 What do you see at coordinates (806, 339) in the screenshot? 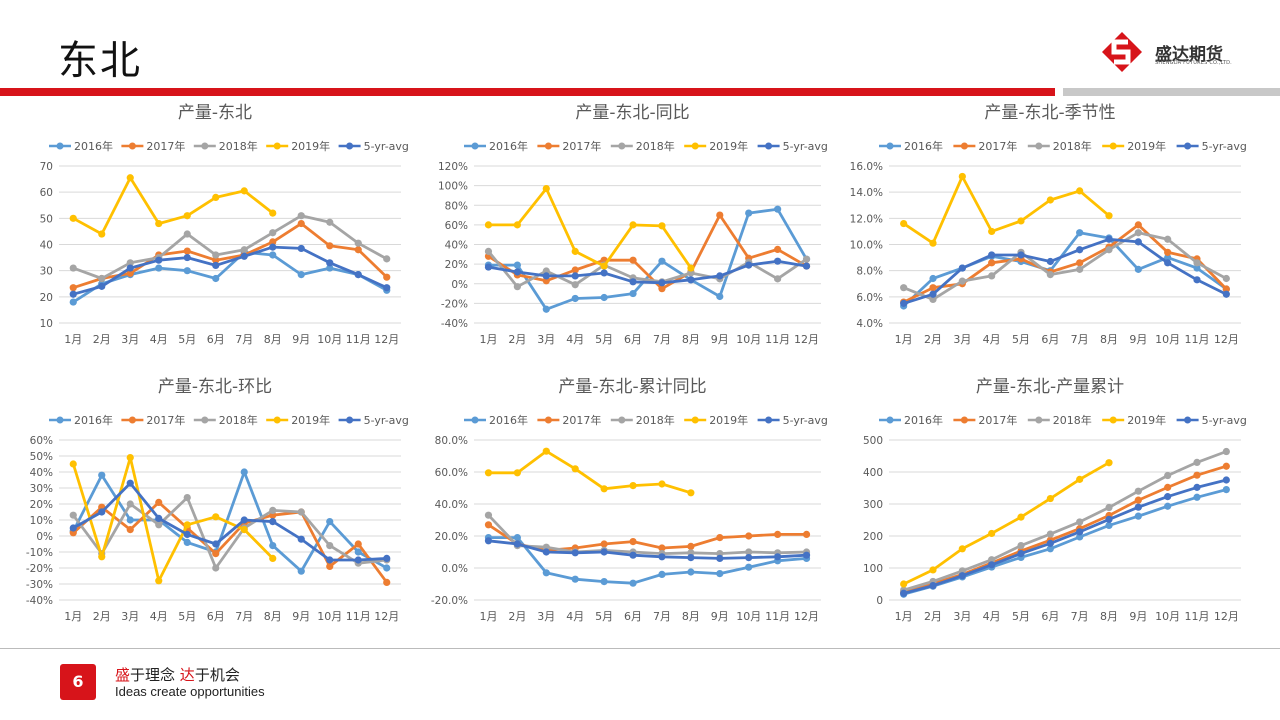
I see `x-tick-label: 12月` at bounding box center [806, 339].